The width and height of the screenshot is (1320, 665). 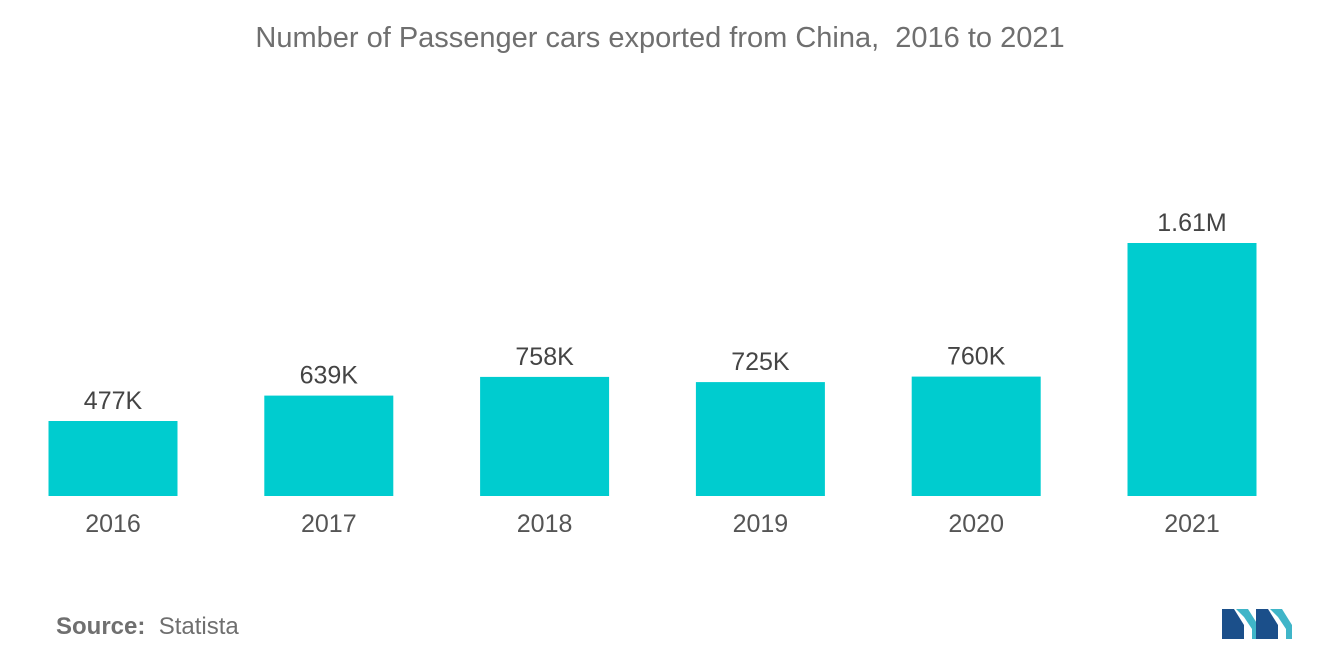 What do you see at coordinates (1192, 369) in the screenshot?
I see `bar-2021` at bounding box center [1192, 369].